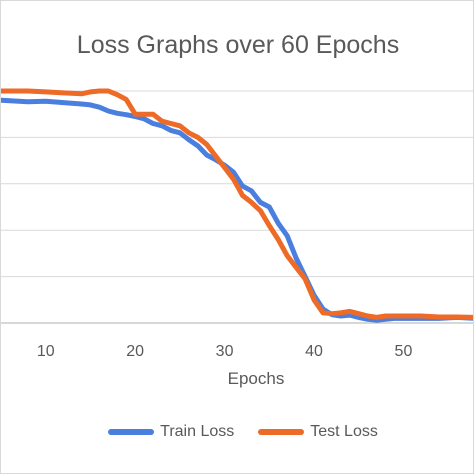  I want to click on x-tick-label: 40, so click(314, 351).